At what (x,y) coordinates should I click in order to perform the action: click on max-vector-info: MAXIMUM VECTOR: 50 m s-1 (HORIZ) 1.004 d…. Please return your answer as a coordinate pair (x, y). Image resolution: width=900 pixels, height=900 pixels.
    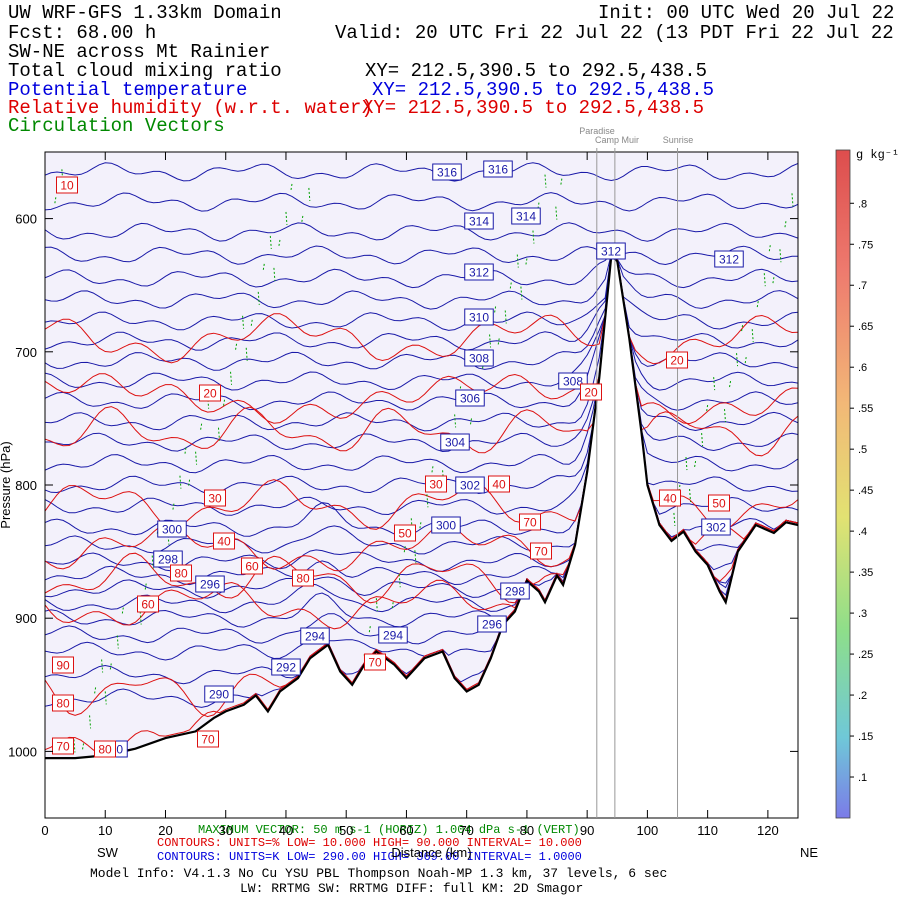
    Looking at the image, I should click on (389, 830).